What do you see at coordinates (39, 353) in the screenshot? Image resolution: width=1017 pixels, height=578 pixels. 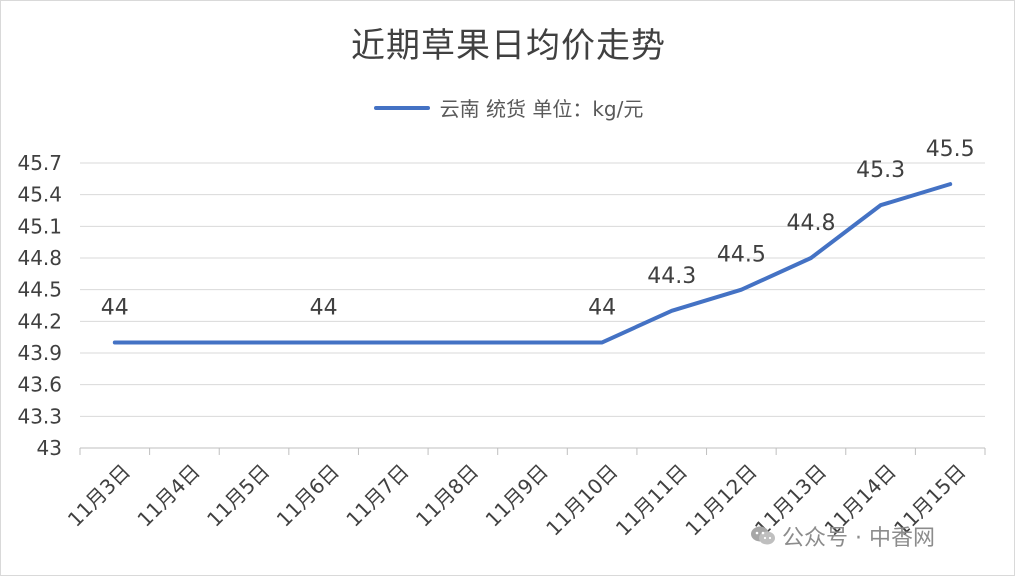 I see `y-tick-label: 43.9` at bounding box center [39, 353].